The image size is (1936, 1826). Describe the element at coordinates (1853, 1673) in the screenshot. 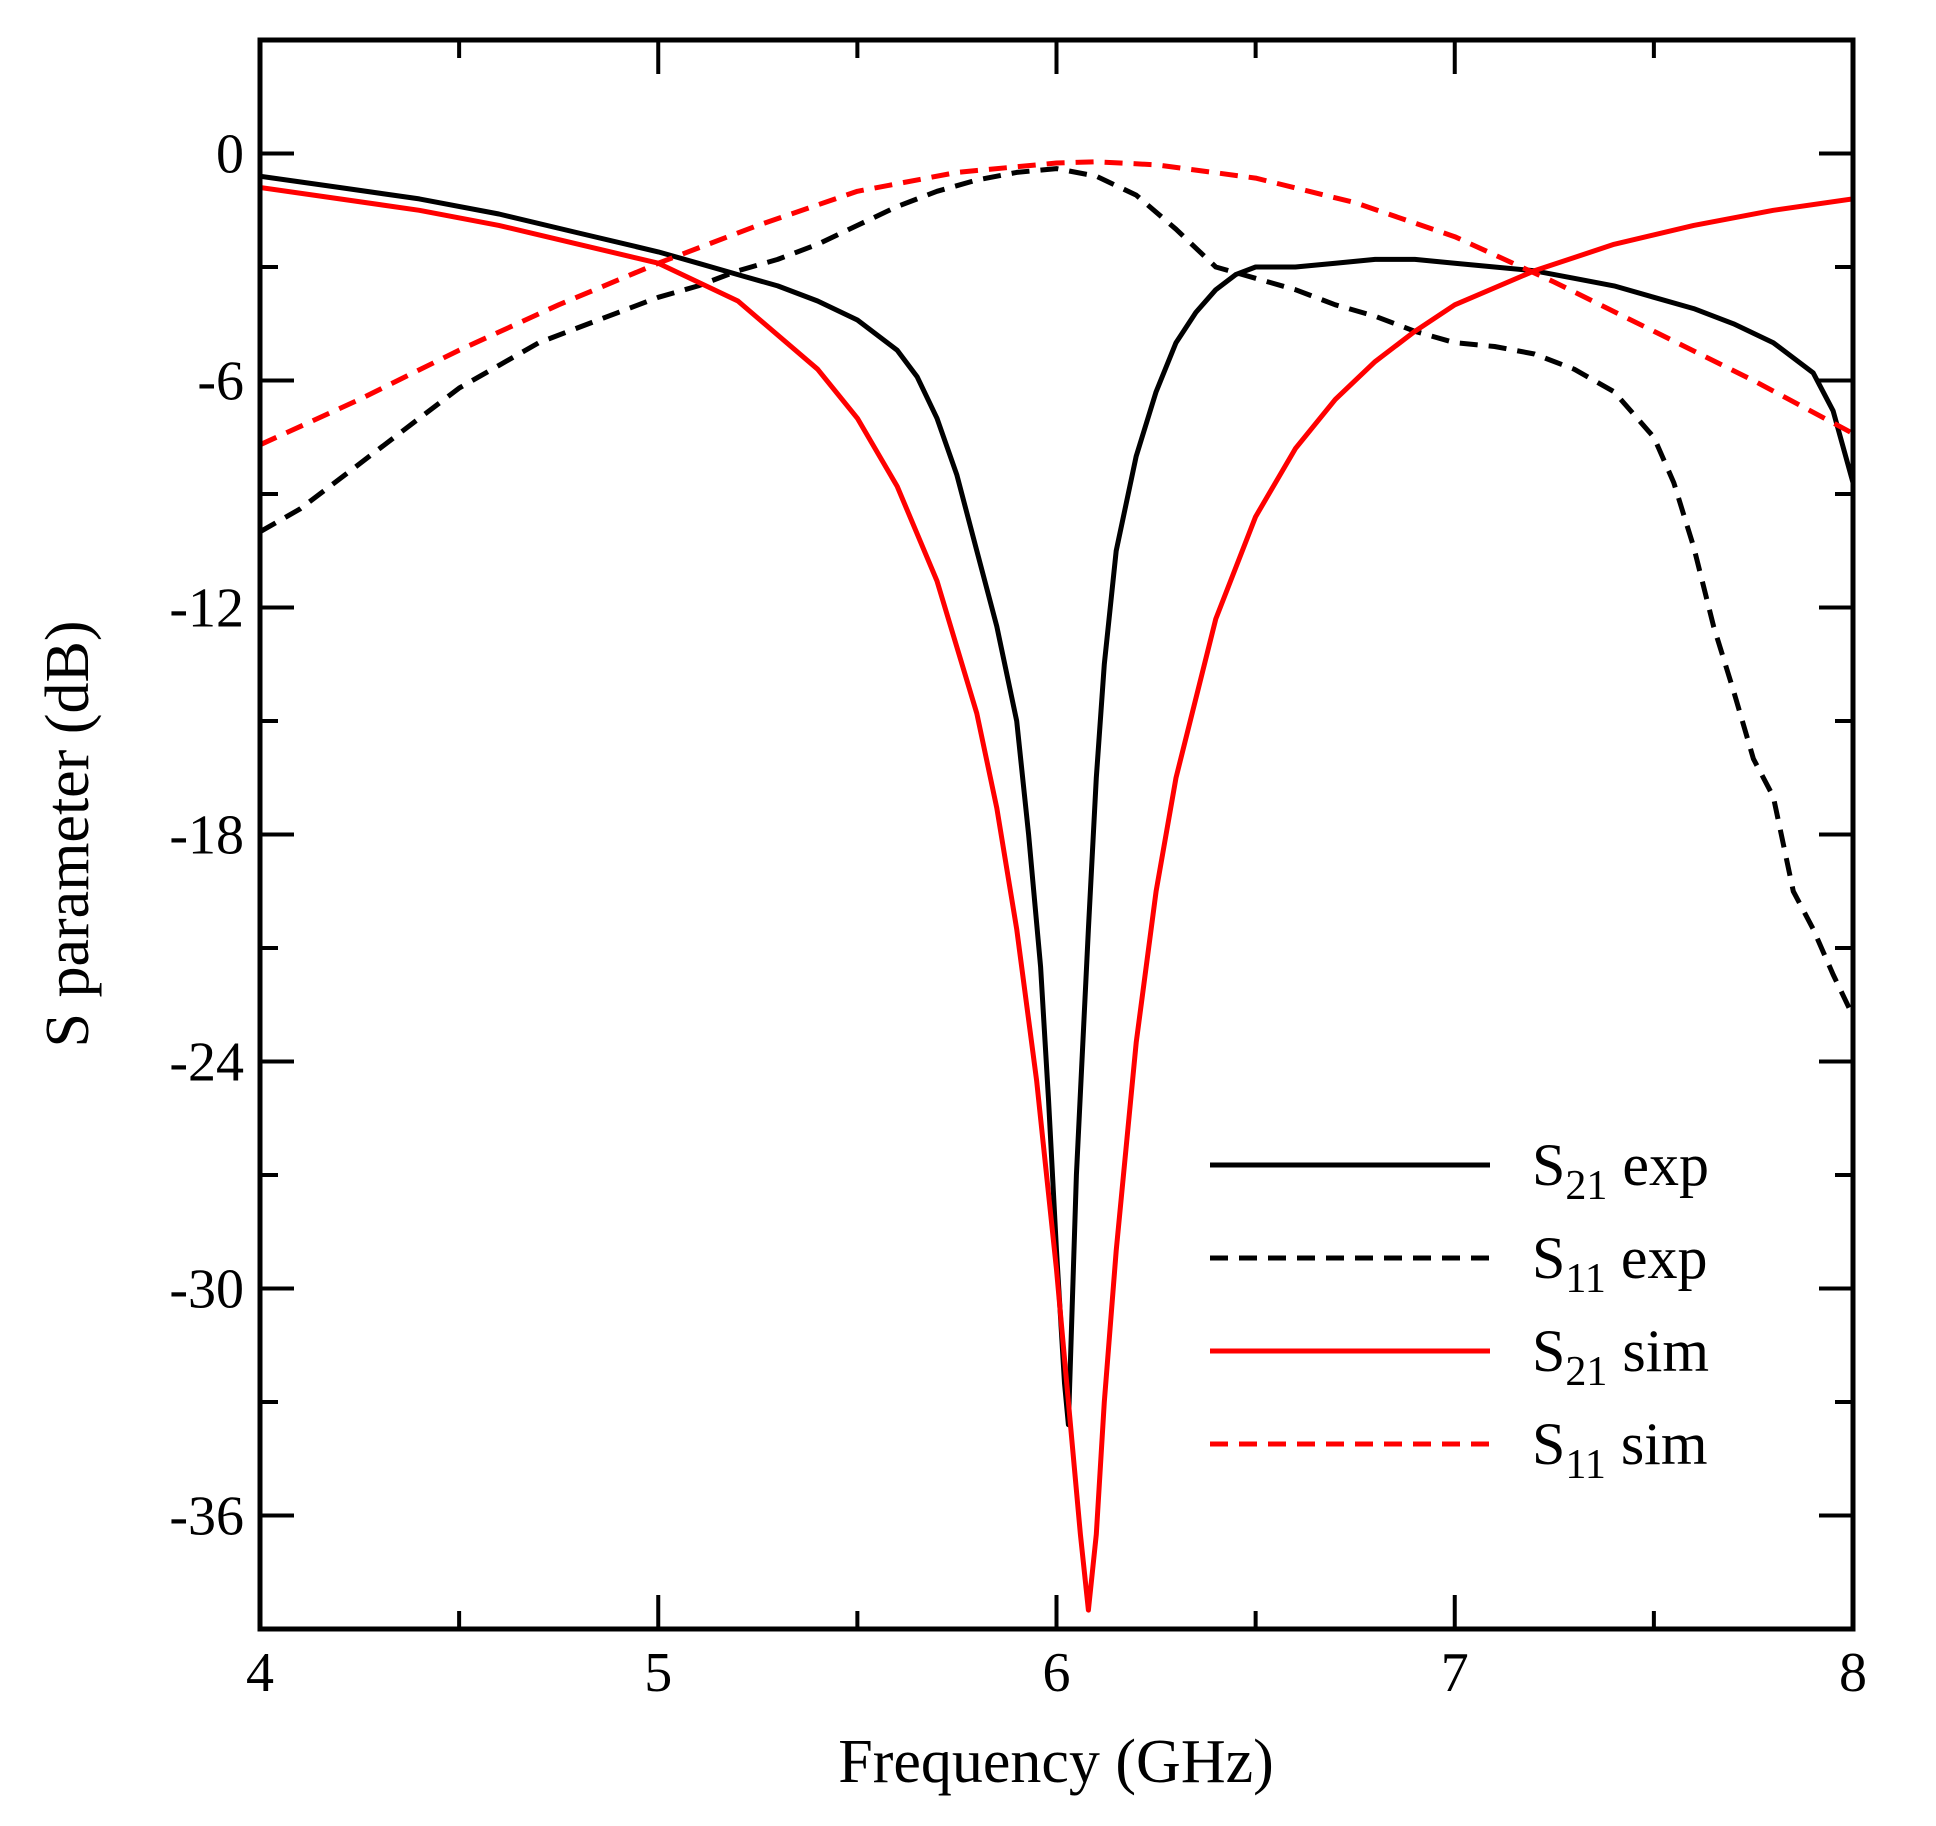

I see `x-tick-label: 8` at that location.